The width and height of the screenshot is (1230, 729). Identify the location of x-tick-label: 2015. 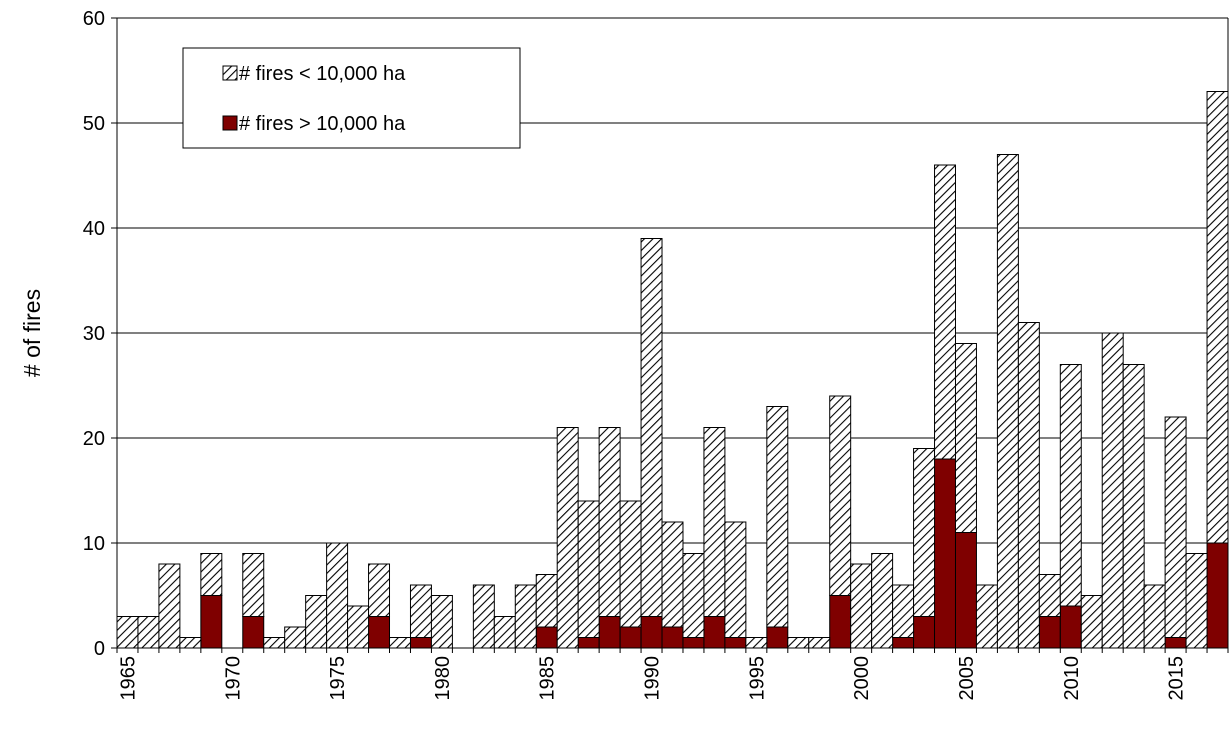
(1177, 678).